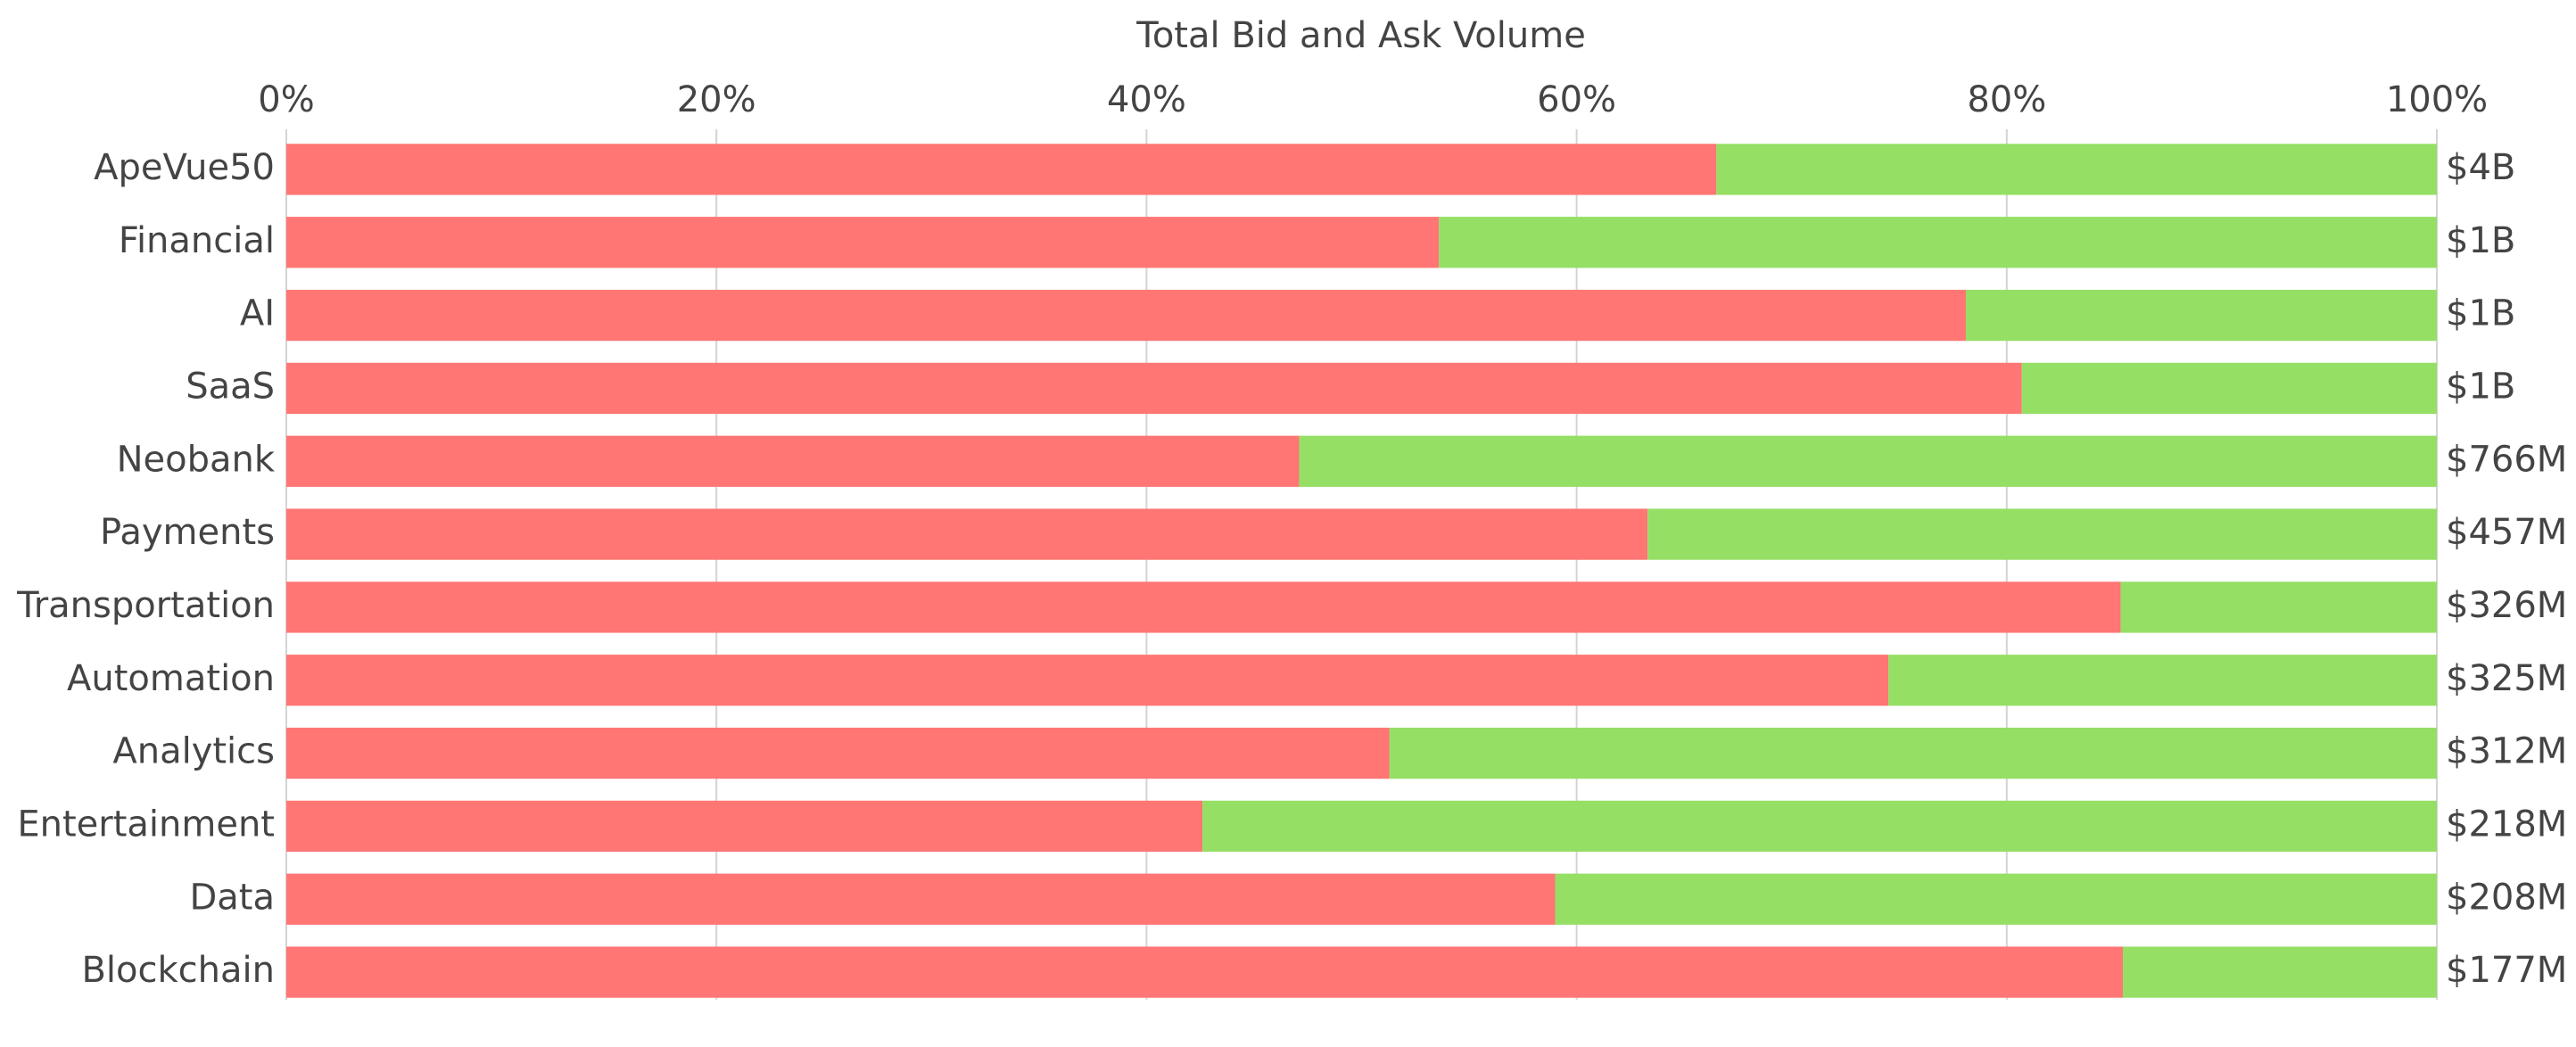 The image size is (2576, 1047). I want to click on total-label: $218M, so click(2506, 824).